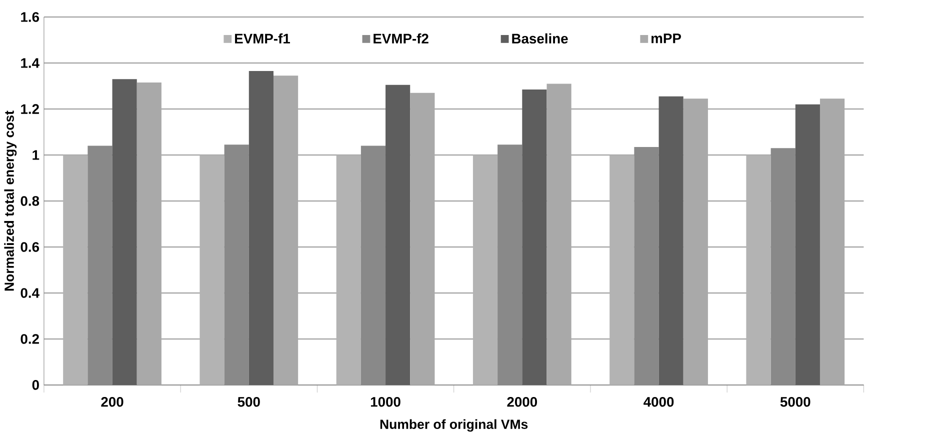 The width and height of the screenshot is (938, 448). Describe the element at coordinates (540, 38) in the screenshot. I see `legend-label: Baseline` at that location.